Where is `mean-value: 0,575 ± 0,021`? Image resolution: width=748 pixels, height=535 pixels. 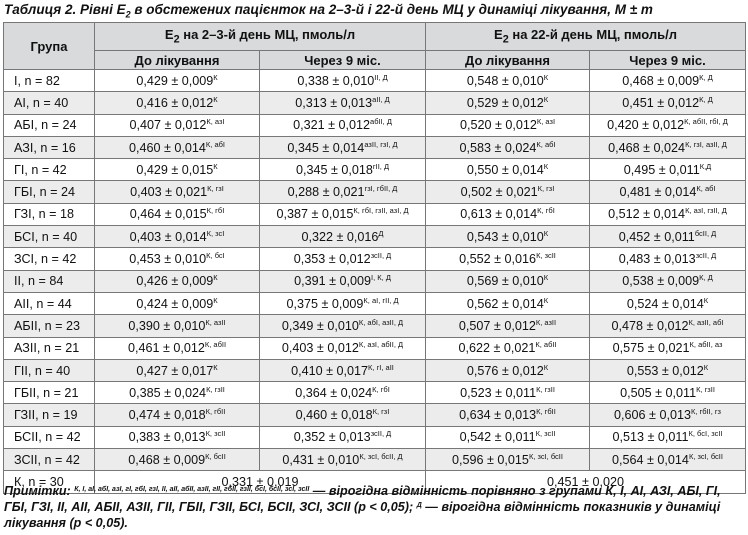 mean-value: 0,575 ± 0,021 is located at coordinates (651, 348).